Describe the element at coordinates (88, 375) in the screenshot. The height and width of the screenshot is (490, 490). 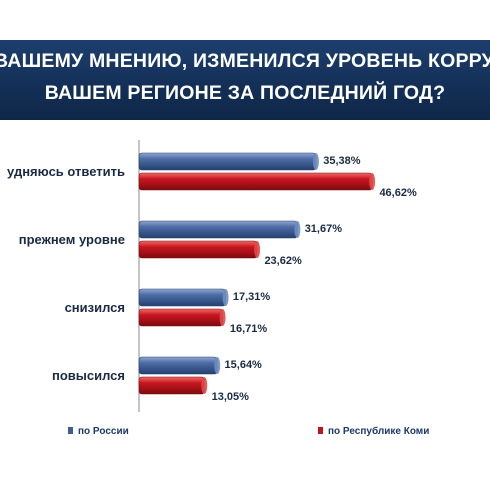
I see `category-label: повысился` at that location.